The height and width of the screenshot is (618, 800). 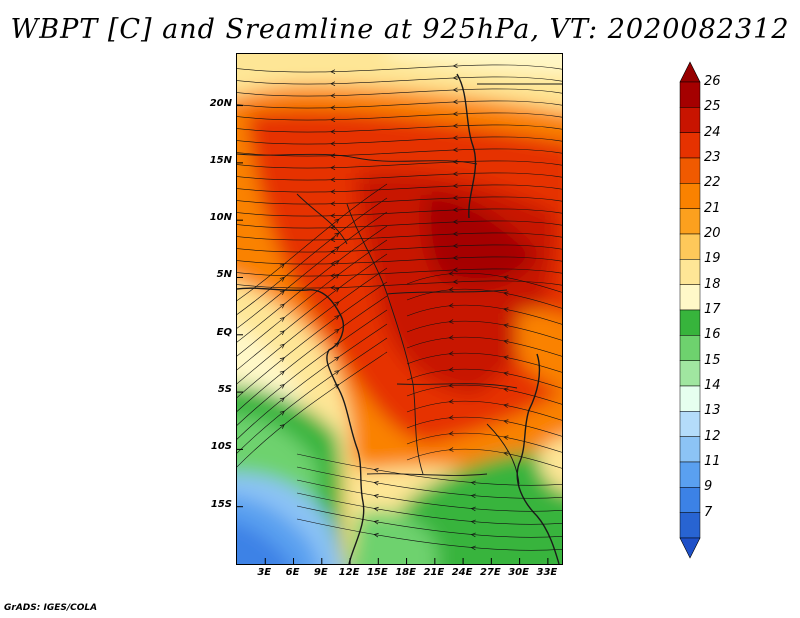 What do you see at coordinates (712, 157) in the screenshot?
I see `colorbar-label-23: 23` at bounding box center [712, 157].